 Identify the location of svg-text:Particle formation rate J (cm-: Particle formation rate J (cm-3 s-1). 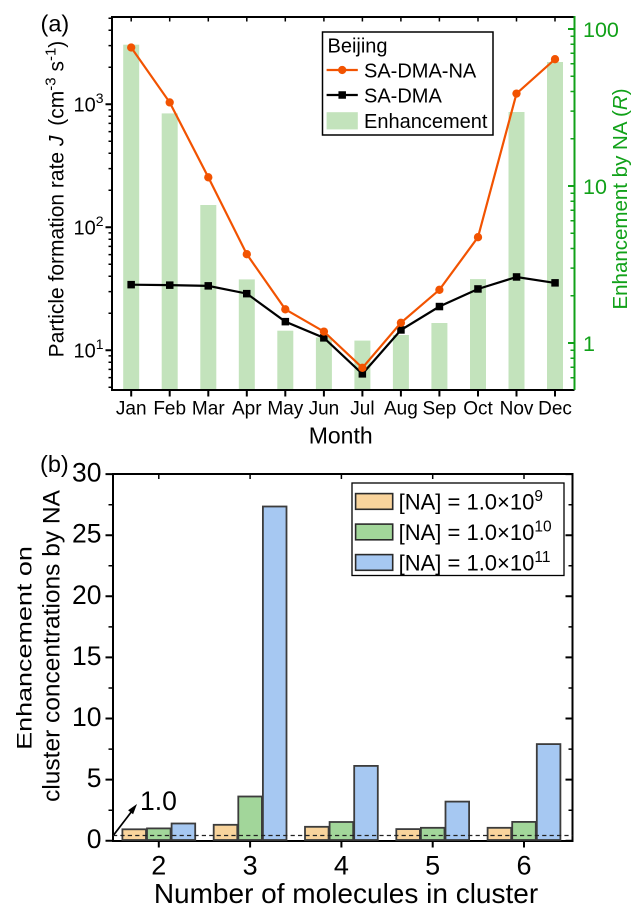
(56, 199).